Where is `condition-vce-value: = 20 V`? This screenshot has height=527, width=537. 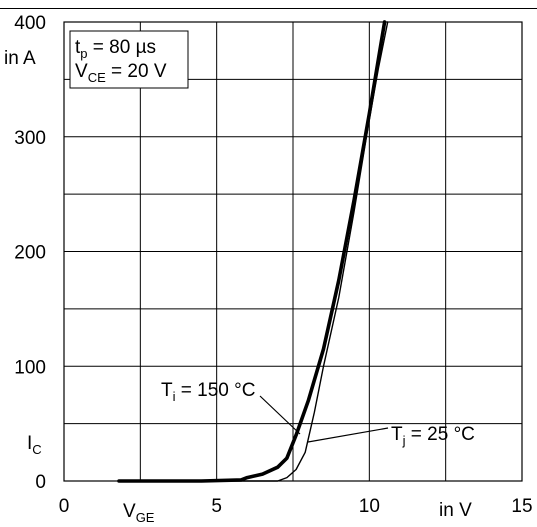
condition-vce-value: = 20 V is located at coordinates (136, 71).